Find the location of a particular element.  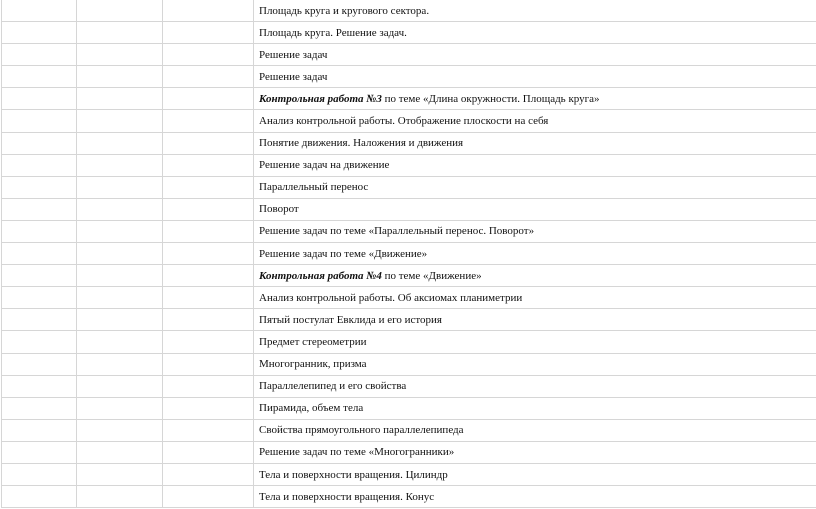

lesson-topic-cell: Поворот is located at coordinates (534, 209).